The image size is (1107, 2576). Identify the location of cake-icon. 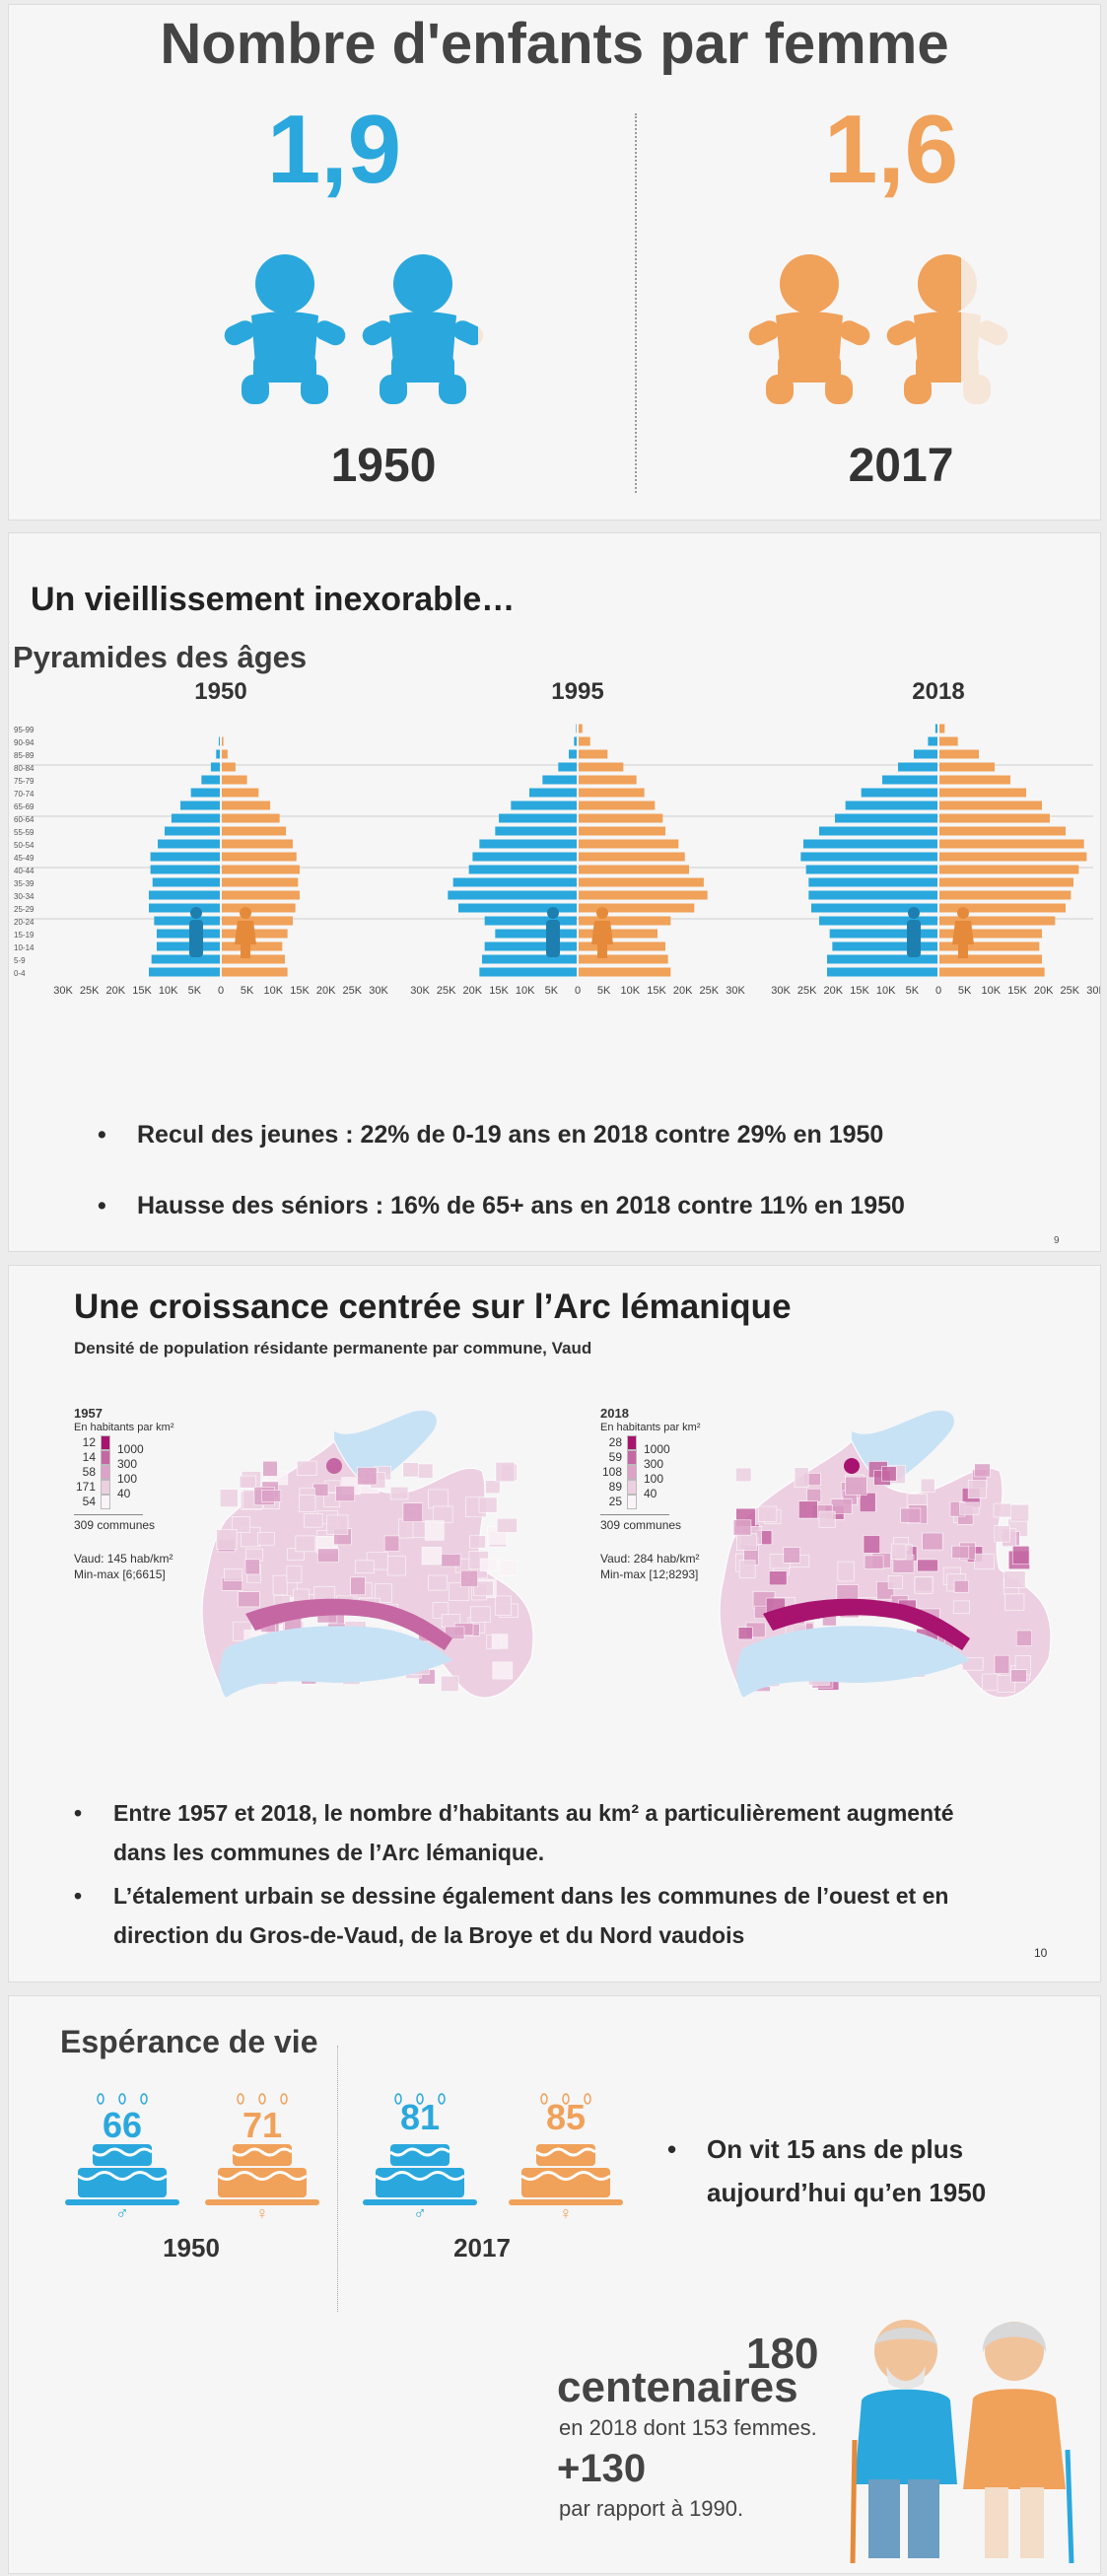
(262, 2149).